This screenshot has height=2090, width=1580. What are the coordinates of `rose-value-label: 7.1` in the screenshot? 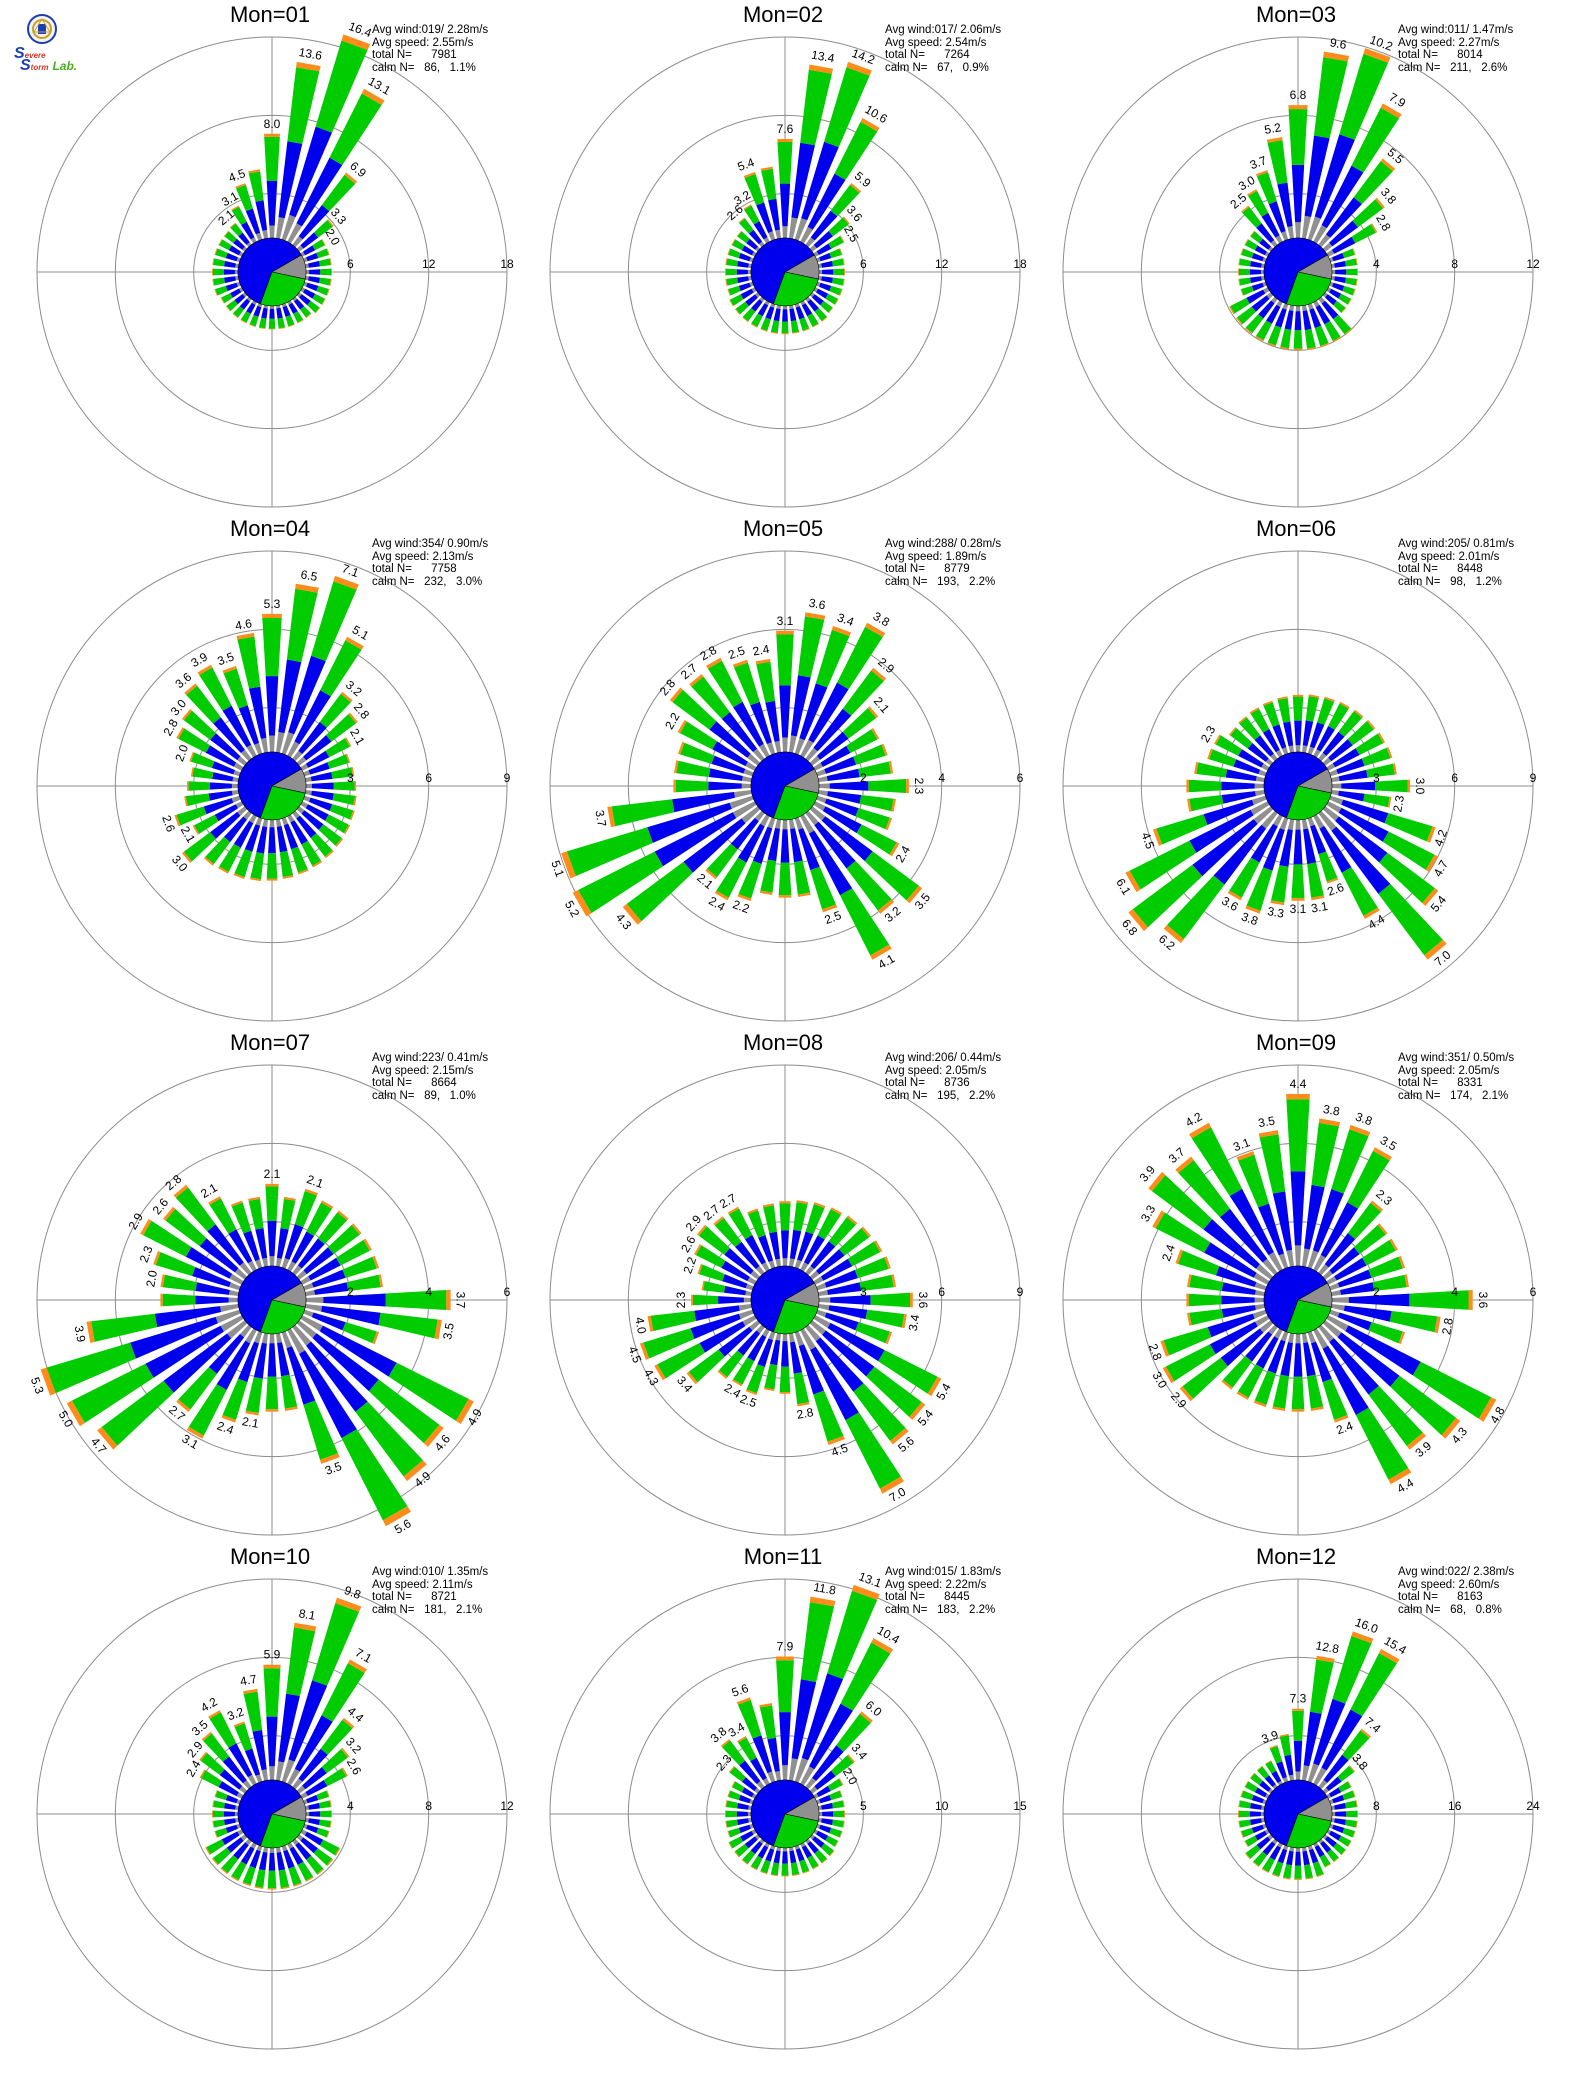 It's located at (350, 570).